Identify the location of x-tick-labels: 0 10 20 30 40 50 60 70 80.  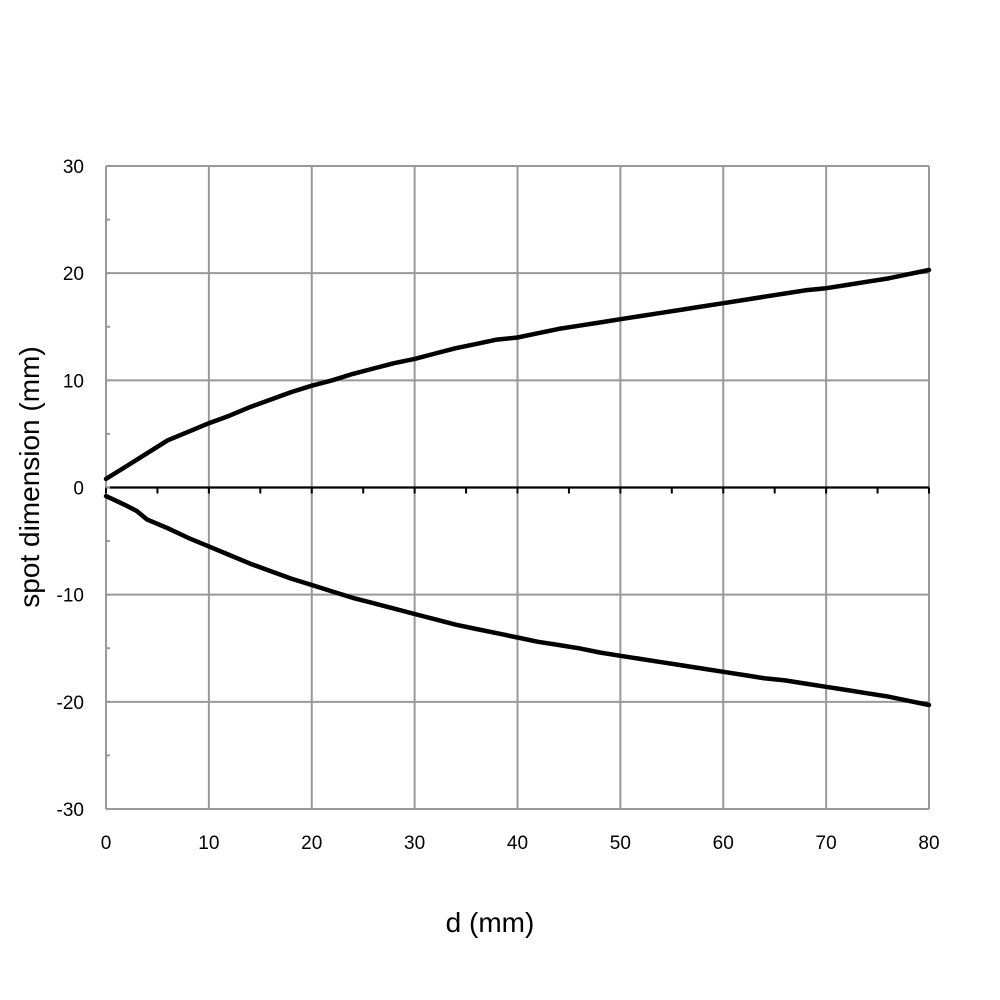
(520, 843).